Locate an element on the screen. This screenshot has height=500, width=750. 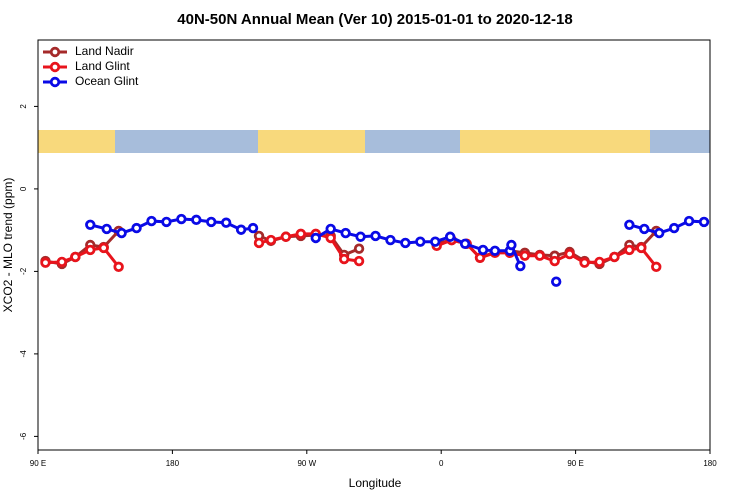
y-tick-label: -4 is located at coordinates (23, 354).